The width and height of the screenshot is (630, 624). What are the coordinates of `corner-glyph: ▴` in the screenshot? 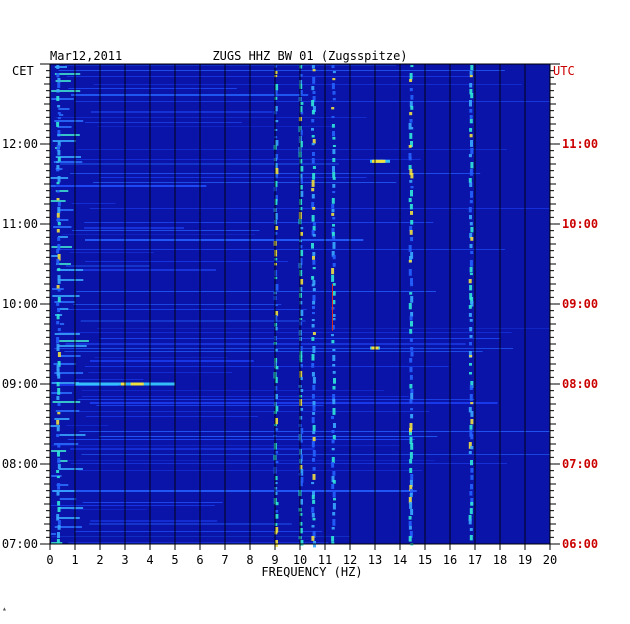 It's located at (4, 608).